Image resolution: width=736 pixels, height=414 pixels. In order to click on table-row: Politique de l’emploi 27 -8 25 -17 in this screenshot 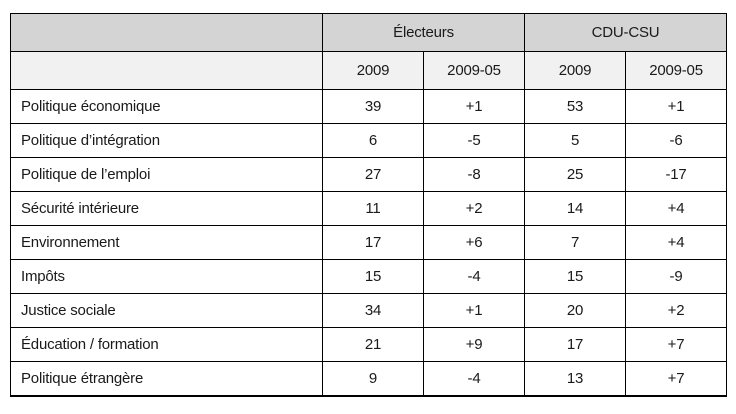, I will do `click(369, 174)`.